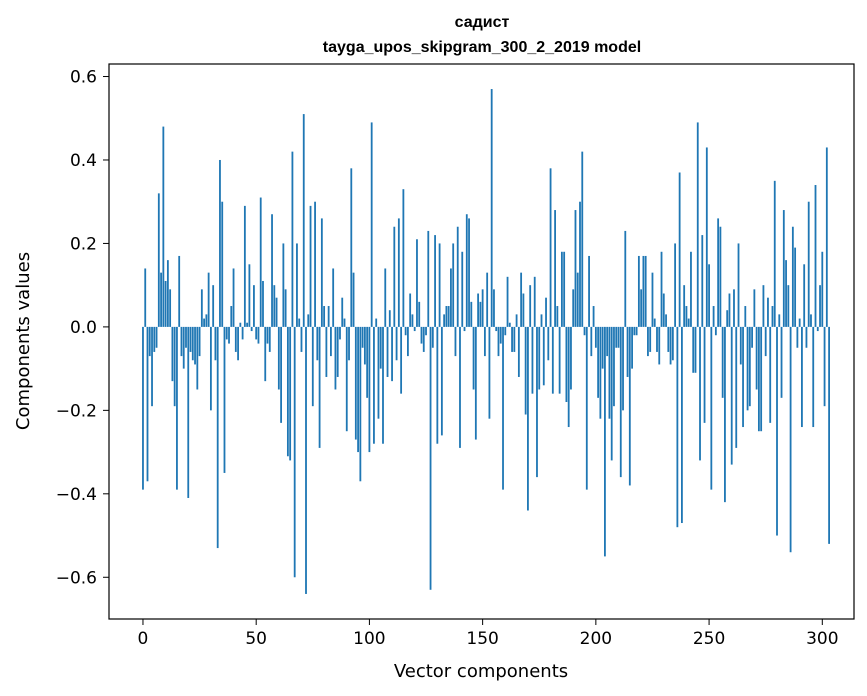 This screenshot has width=867, height=696. What do you see at coordinates (23, 341) in the screenshot?
I see `y-axis-label: Components values` at bounding box center [23, 341].